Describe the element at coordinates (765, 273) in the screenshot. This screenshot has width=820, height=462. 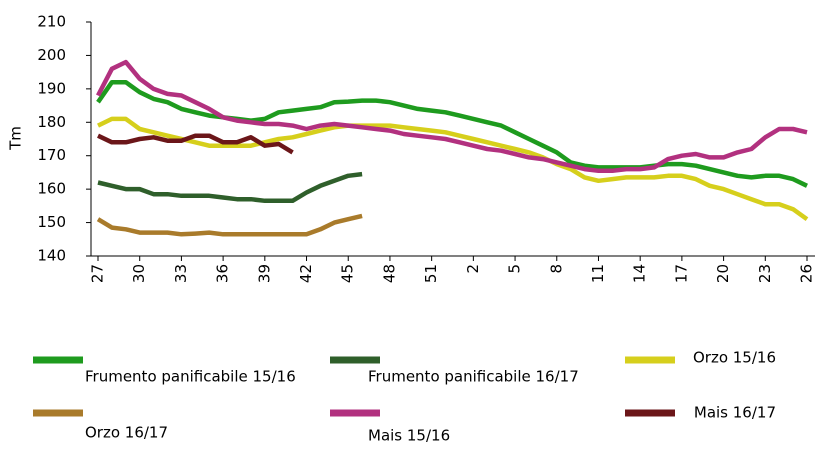
I see `x-tick-label: 23` at that location.